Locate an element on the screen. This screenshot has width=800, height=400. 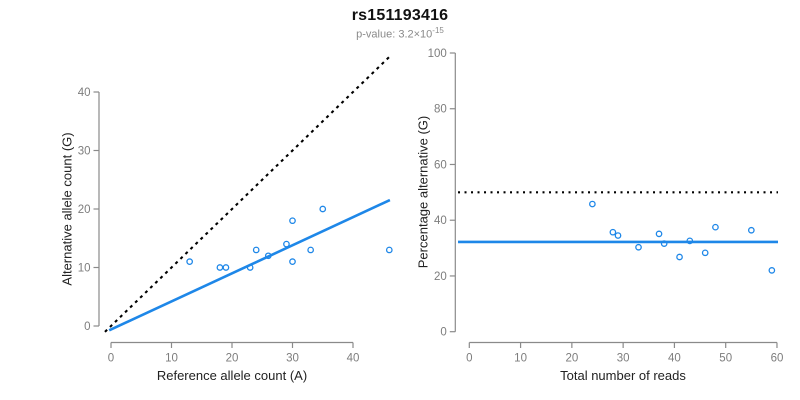
right-x-axis-title: Total number of reads is located at coordinates (623, 375).